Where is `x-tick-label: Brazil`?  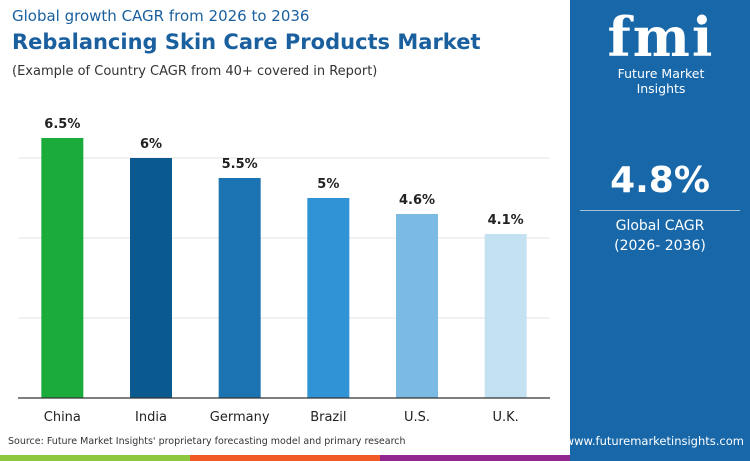 x-tick-label: Brazil is located at coordinates (328, 417).